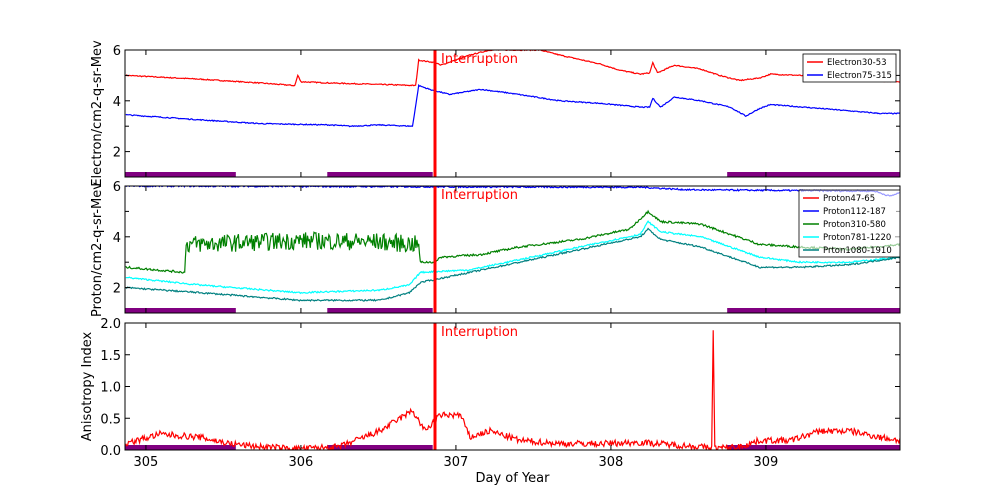  Describe the element at coordinates (97, 249) in the screenshot. I see `y-axis-label: Proton/cm2-q-sr-Mev` at that location.